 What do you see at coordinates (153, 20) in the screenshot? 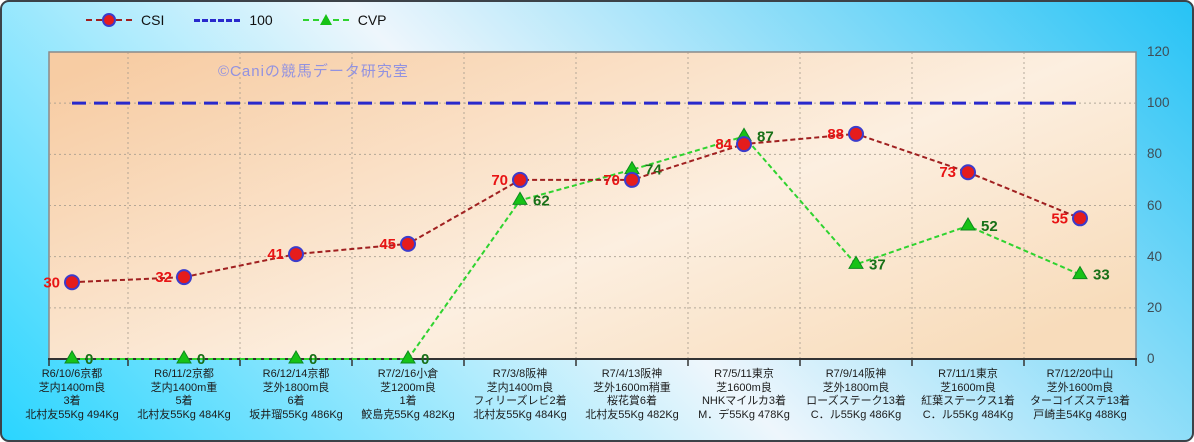
I see `legend-label-csi: CSI` at bounding box center [153, 20].